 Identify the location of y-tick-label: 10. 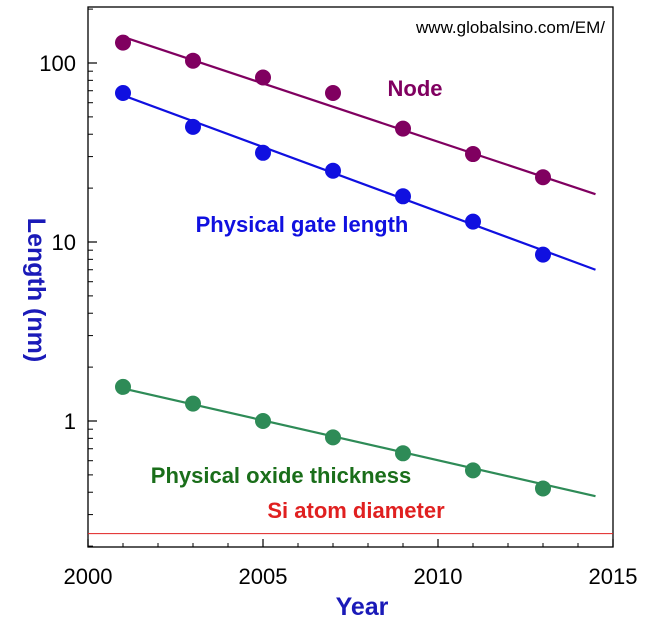
(64, 242).